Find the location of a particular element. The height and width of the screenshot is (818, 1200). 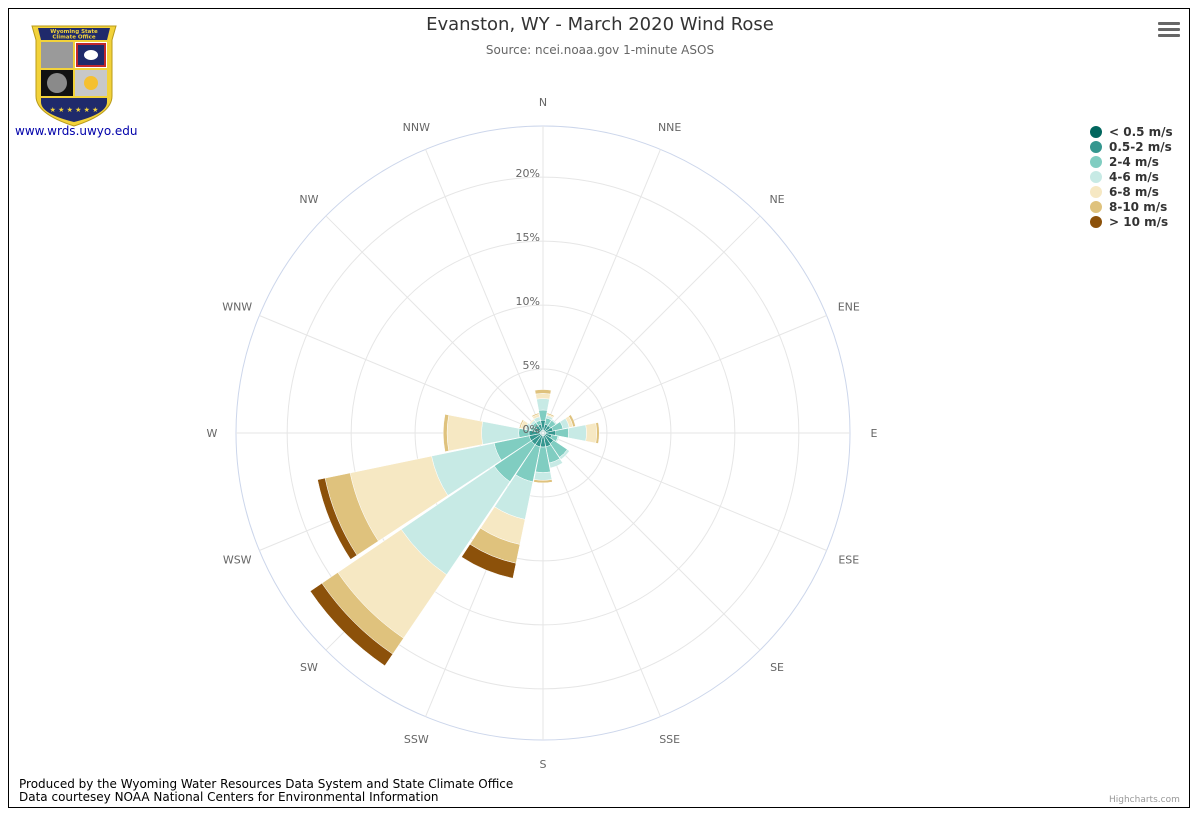

direction-label-w: W is located at coordinates (212, 433).